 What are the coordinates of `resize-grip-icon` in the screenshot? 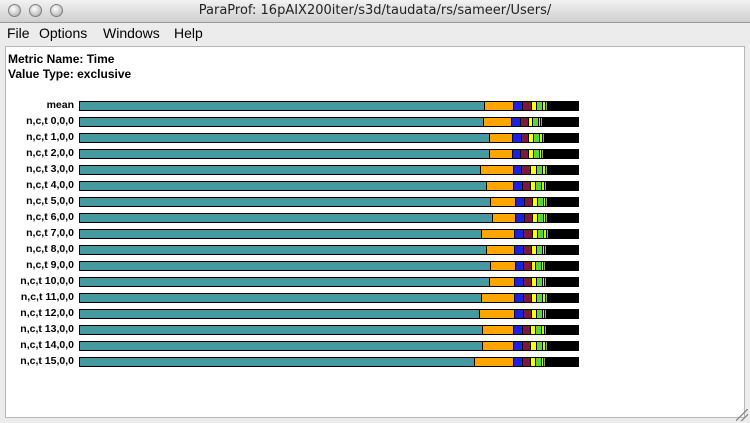 It's located at (742, 415).